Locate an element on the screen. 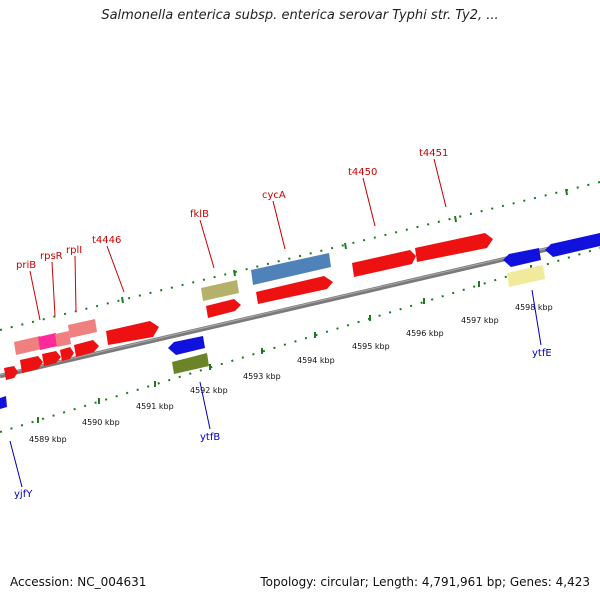 Image resolution: width=600 pixels, height=600 pixels. label-ytfB: ytfB is located at coordinates (210, 437).